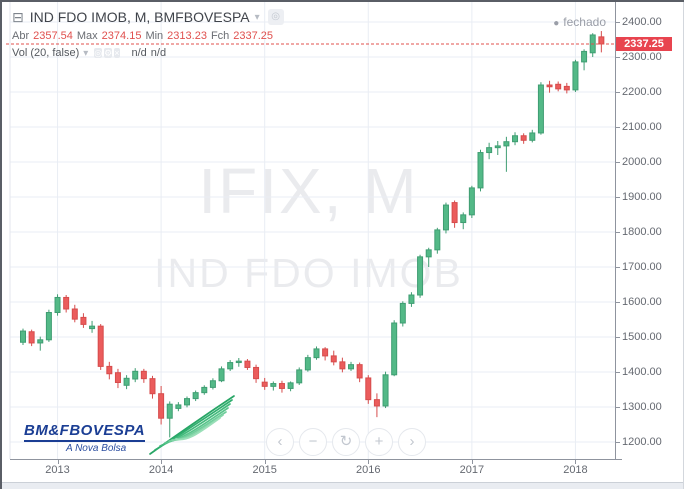 The width and height of the screenshot is (684, 489). What do you see at coordinates (642, 127) in the screenshot?
I see `price-tick-label: 2100.00` at bounding box center [642, 127].